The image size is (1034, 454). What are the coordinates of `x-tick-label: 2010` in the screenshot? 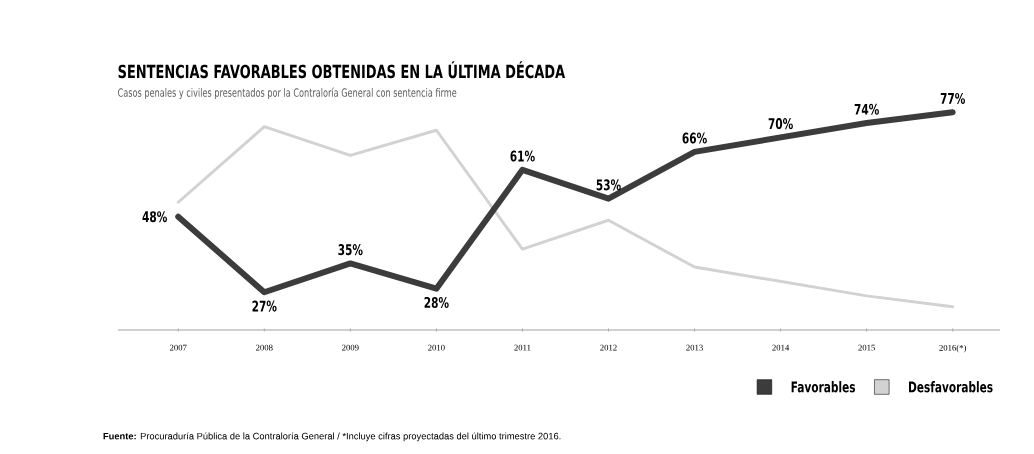 It's located at (436, 347).